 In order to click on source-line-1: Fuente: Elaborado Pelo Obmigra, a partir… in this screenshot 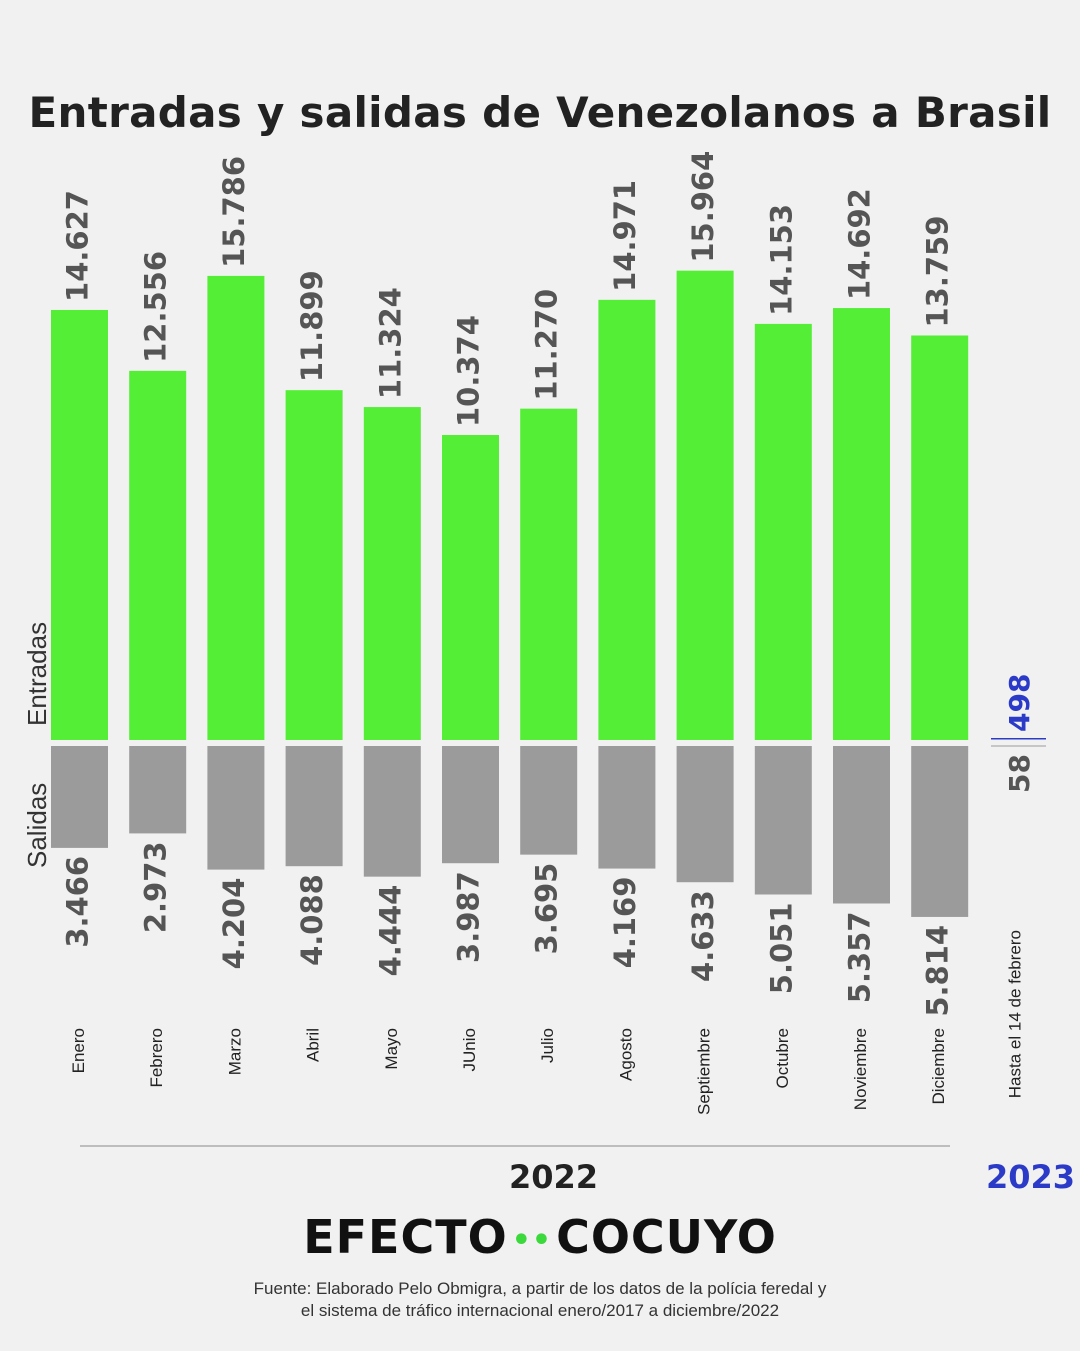, I will do `click(540, 1288)`.